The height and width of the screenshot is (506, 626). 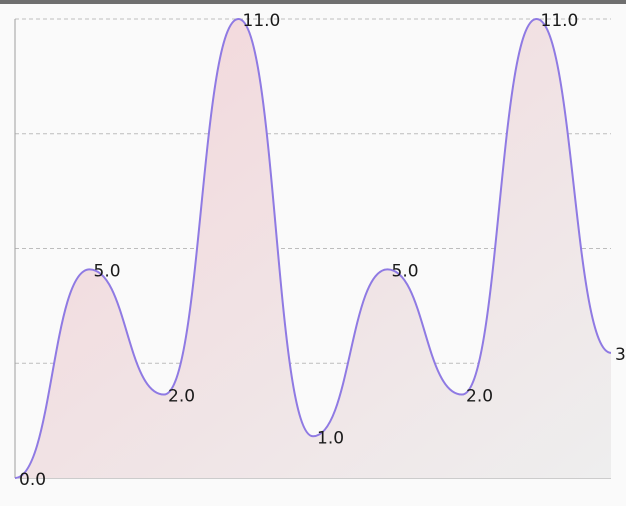 I want to click on top-bar, so click(x=313, y=2).